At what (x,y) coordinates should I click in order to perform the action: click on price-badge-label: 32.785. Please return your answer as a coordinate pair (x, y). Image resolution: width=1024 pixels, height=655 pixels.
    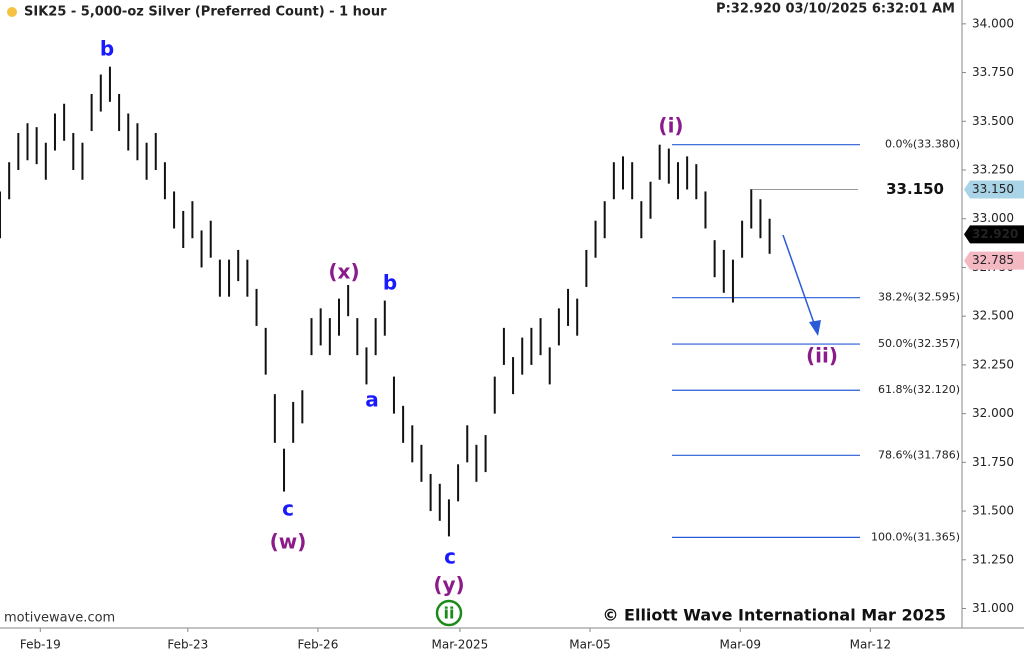
    Looking at the image, I should click on (993, 260).